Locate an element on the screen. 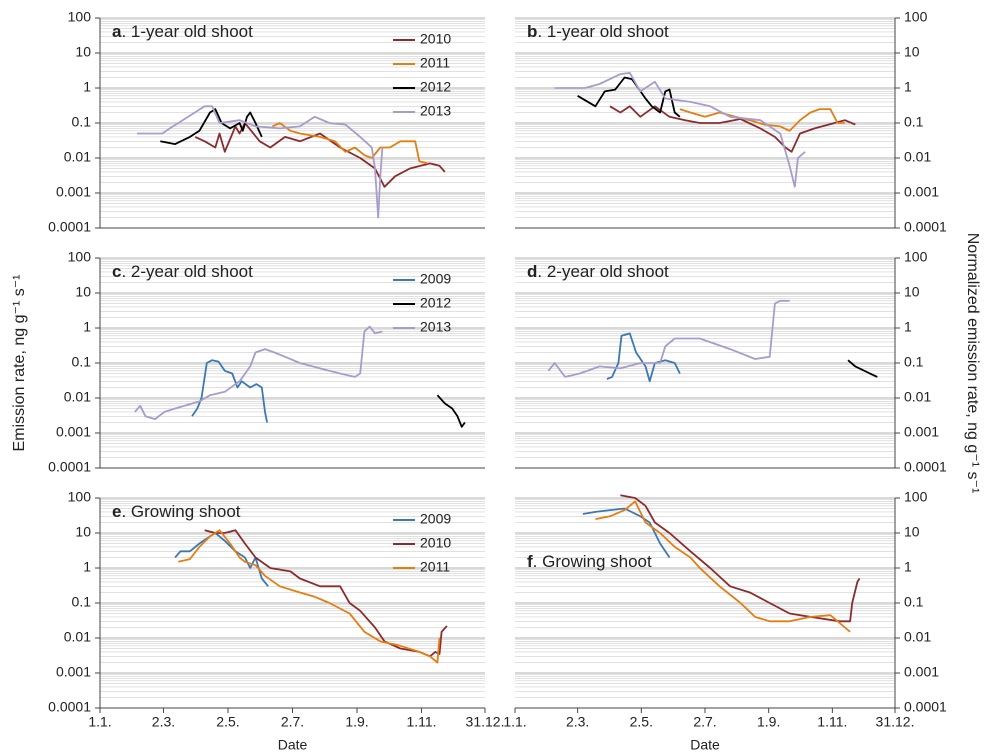  panel-title: c. 2-year old shoot is located at coordinates (182, 271).